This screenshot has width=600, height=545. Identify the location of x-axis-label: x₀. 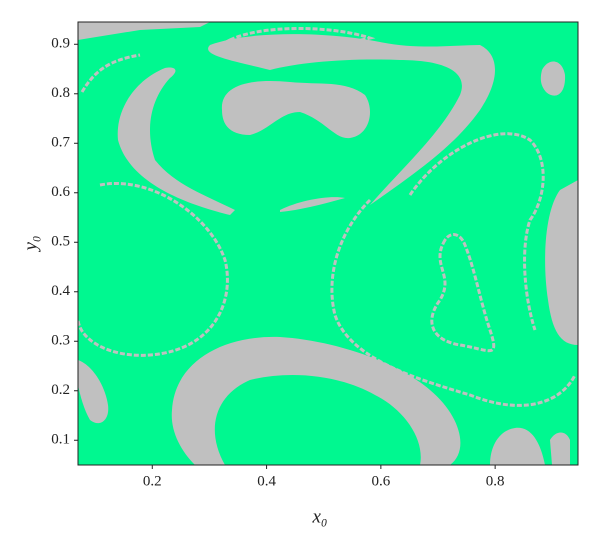
(319, 516).